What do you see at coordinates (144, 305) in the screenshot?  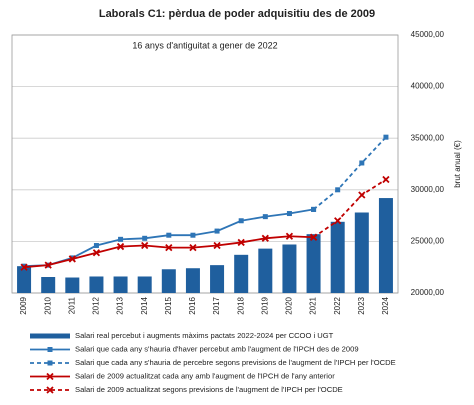 I see `x-tick-label: 2014` at bounding box center [144, 305].